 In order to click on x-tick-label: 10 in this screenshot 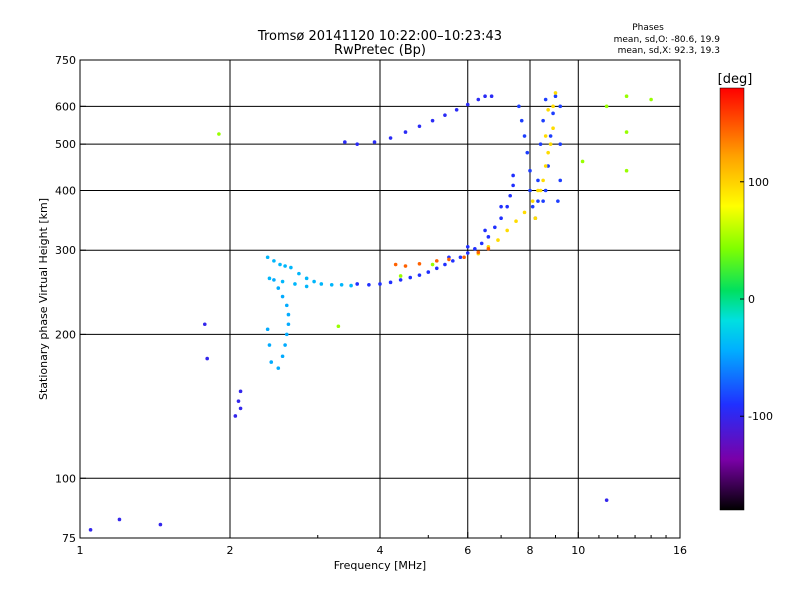, I will do `click(578, 550)`.